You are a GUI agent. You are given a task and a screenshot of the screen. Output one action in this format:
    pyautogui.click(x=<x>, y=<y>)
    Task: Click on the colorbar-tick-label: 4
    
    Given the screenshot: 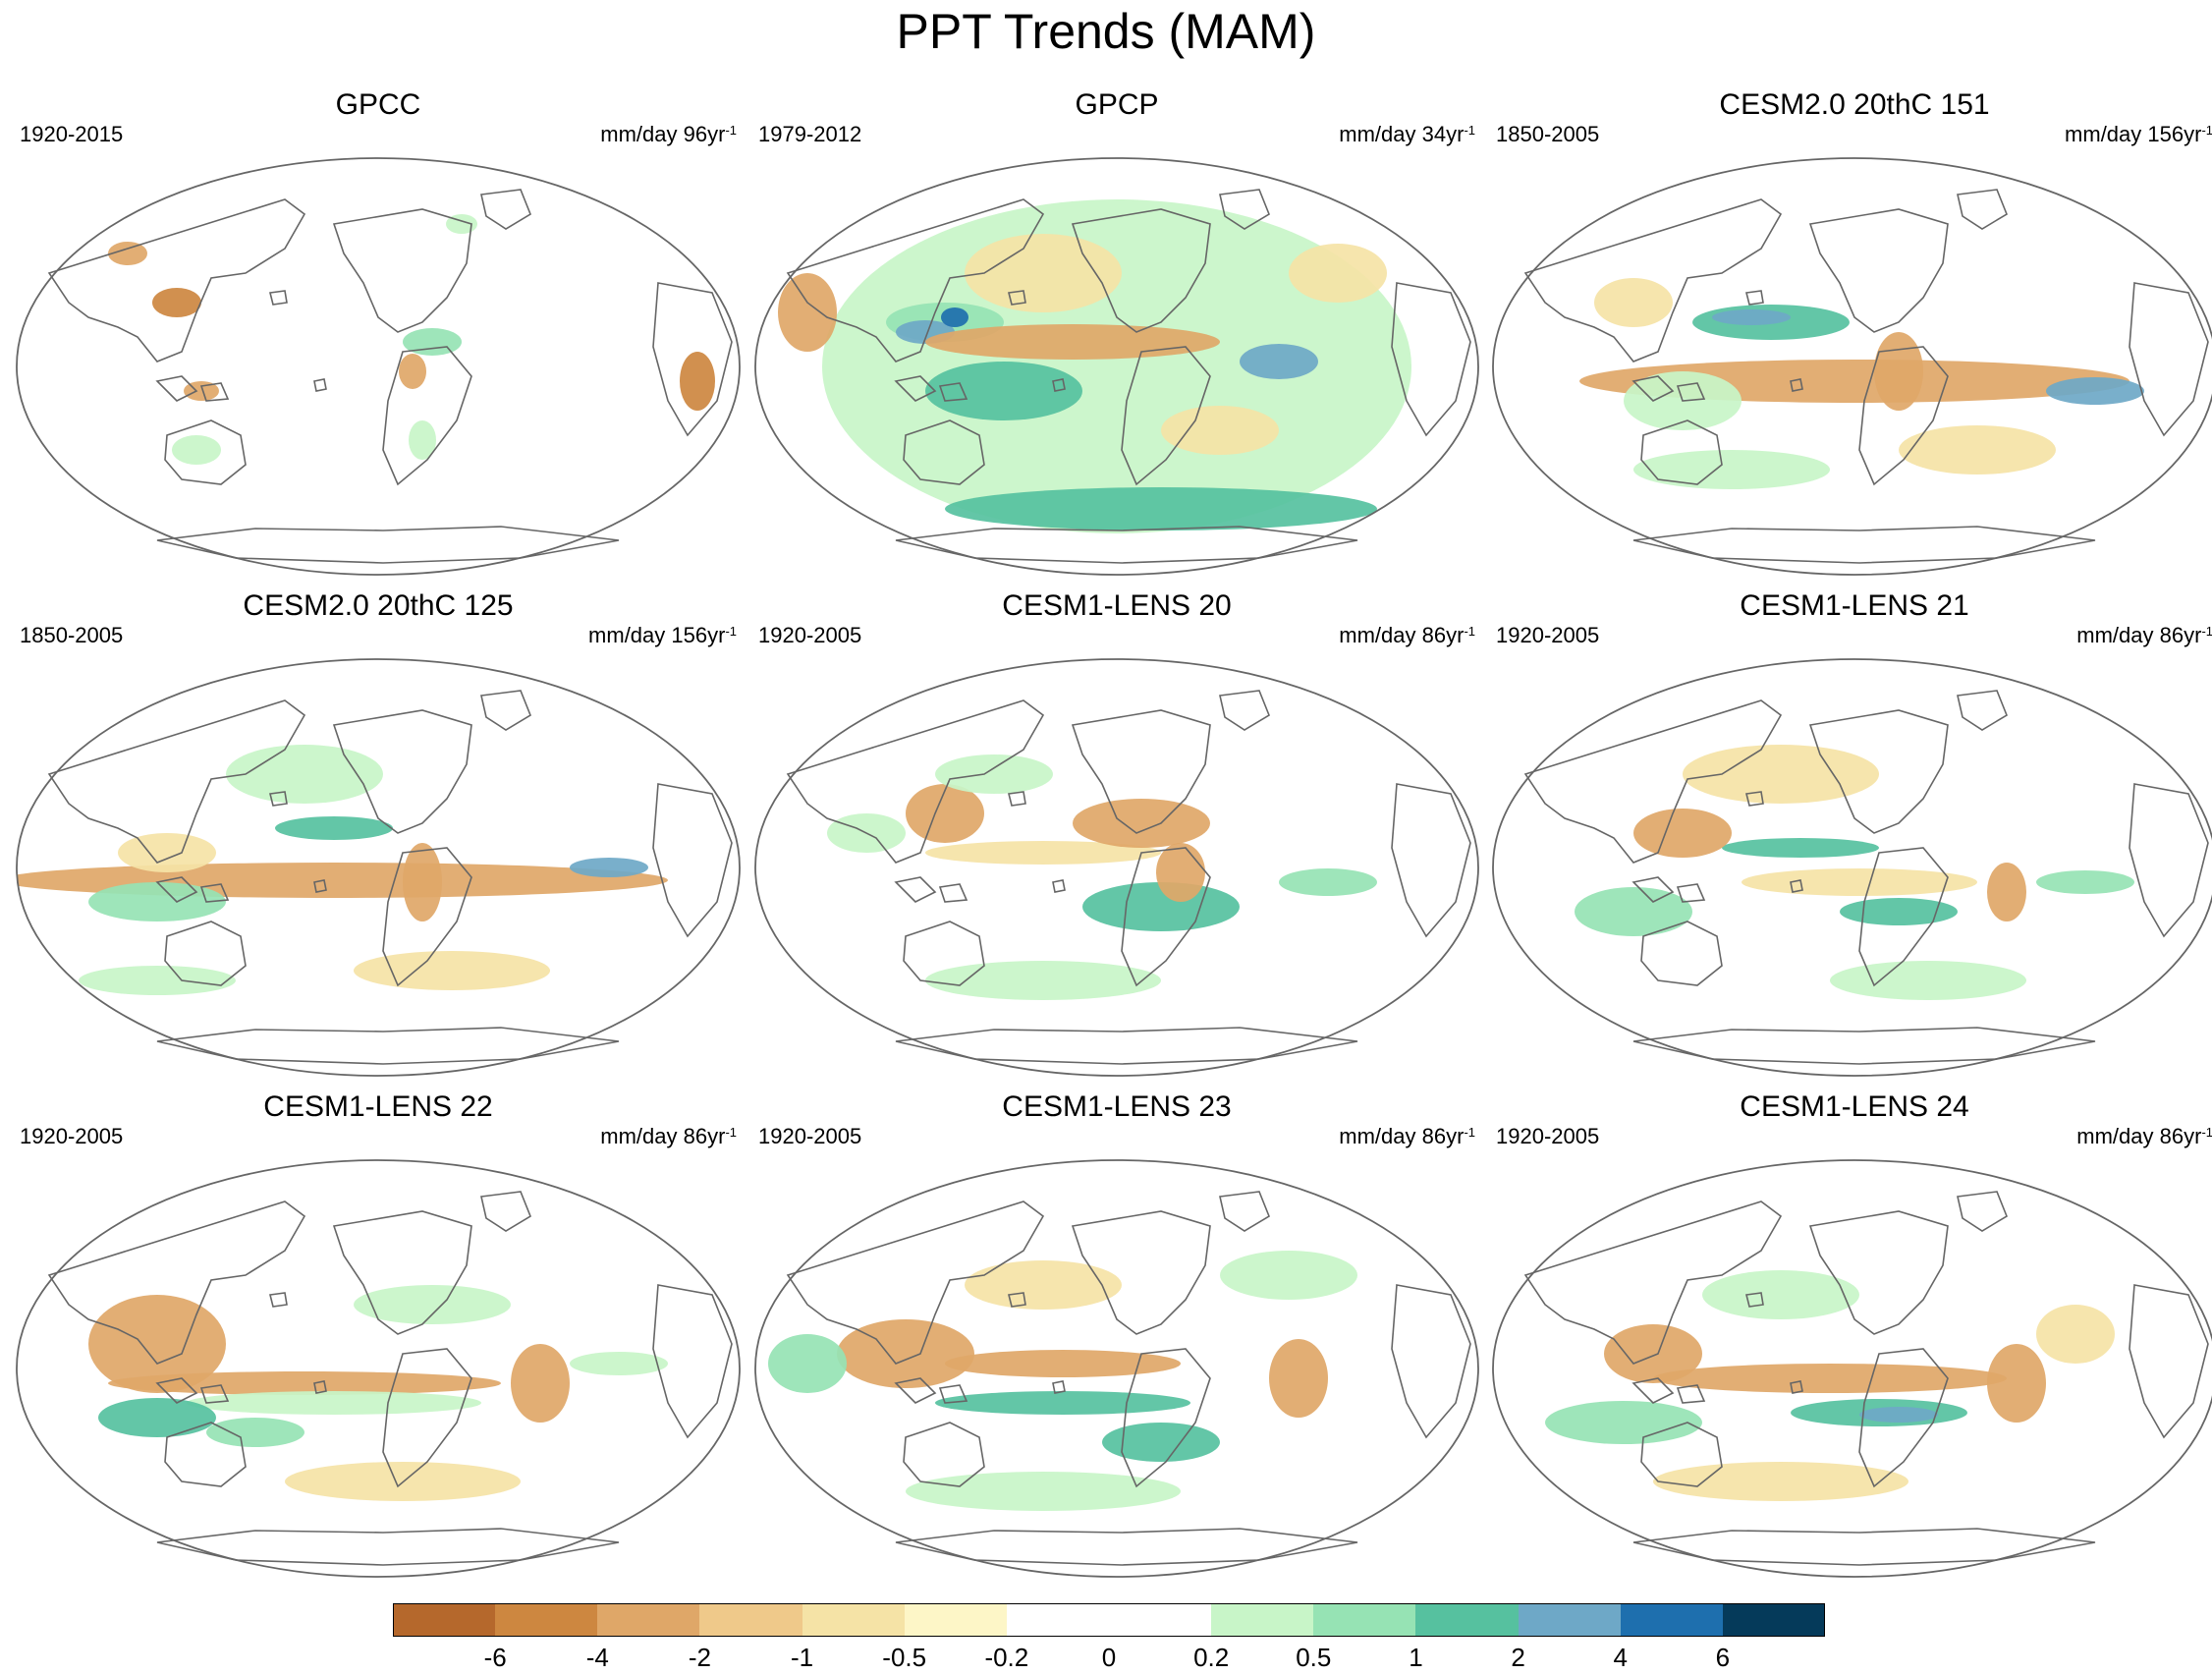 What is the action you would take?
    pyautogui.click(x=1620, y=1657)
    